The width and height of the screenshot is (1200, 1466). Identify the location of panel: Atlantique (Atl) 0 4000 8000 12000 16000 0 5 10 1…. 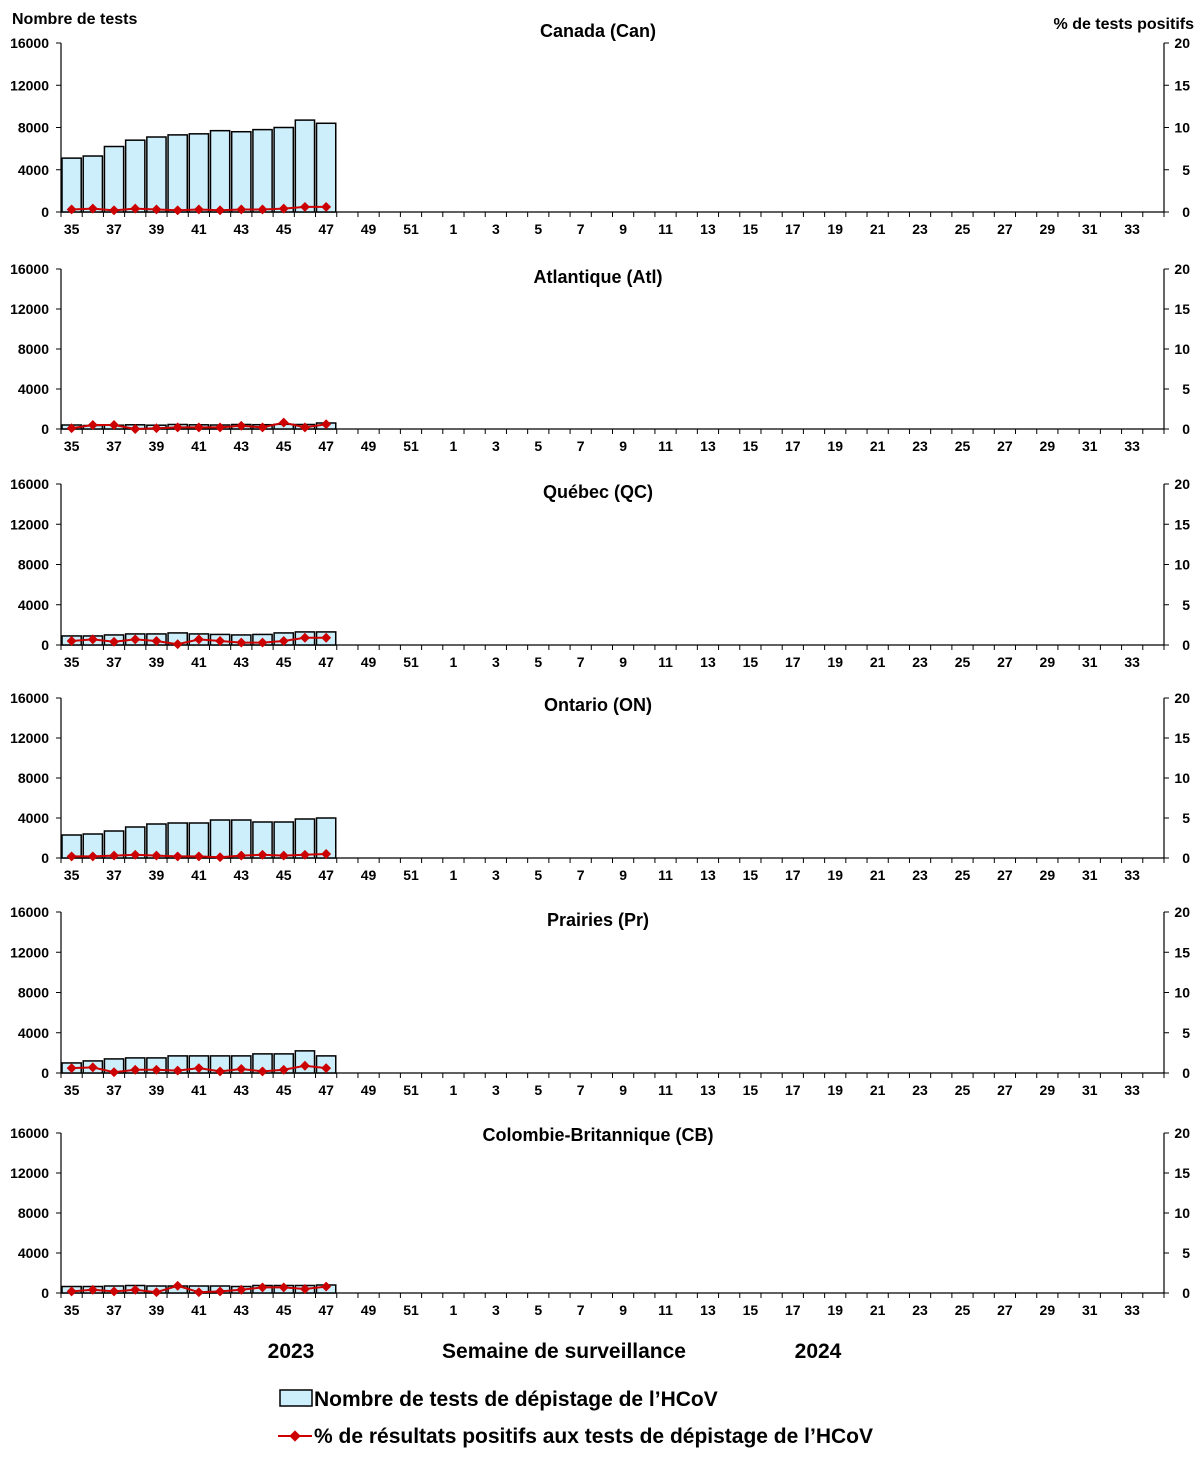
(600, 357).